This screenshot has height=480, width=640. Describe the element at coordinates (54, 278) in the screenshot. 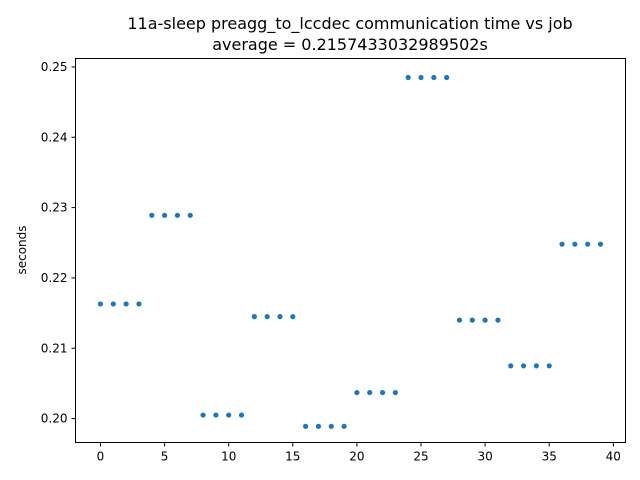

I see `y-tick-label: 0.22` at that location.